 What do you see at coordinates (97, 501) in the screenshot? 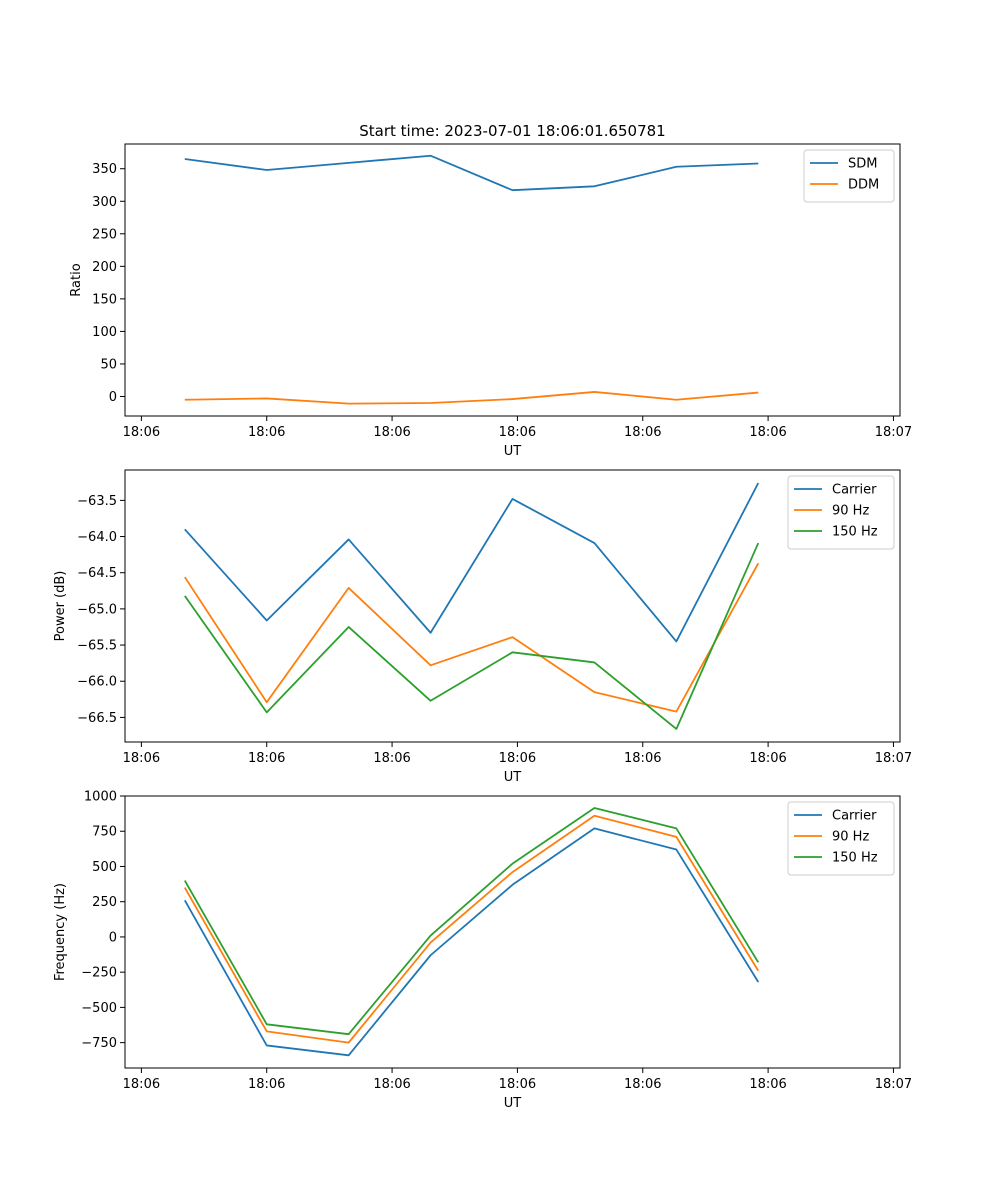
I see `y-tick-label: −63.5` at bounding box center [97, 501].